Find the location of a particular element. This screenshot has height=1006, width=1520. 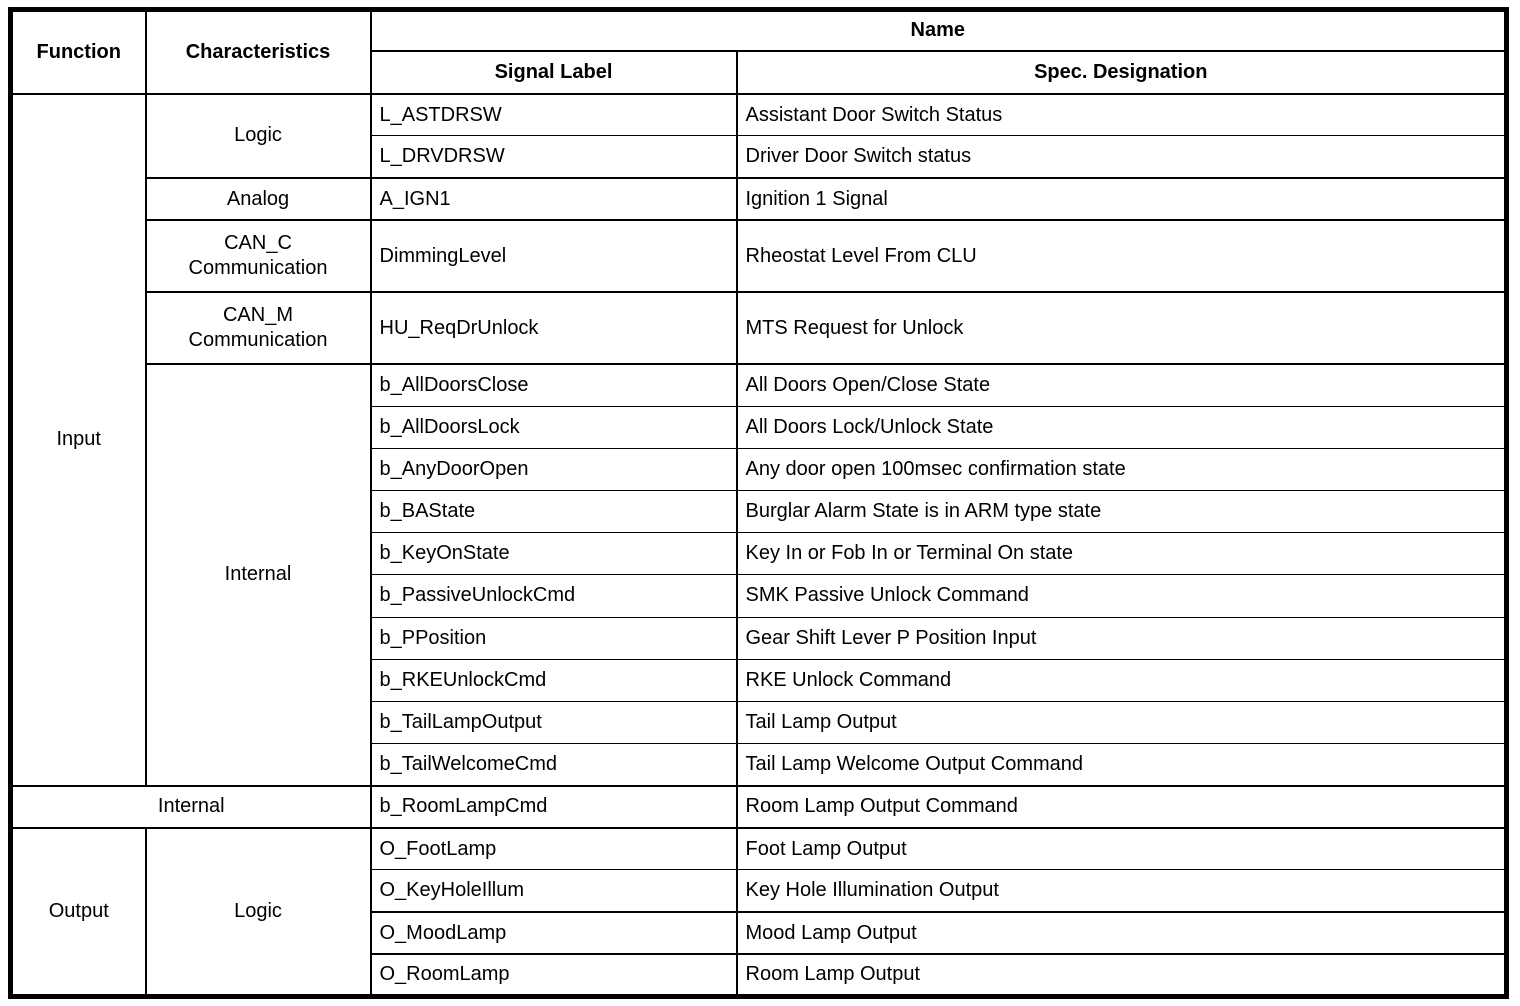

table-row: L_DRVDRSW Driver Door Switch status is located at coordinates (759, 157).